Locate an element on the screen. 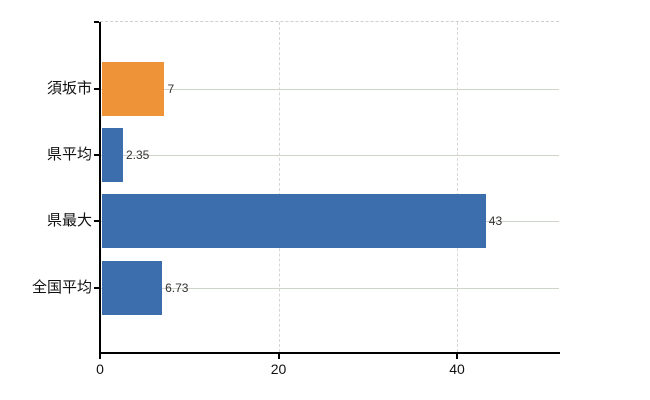 This screenshot has height=400, width=650. x-tick-label: 0 is located at coordinates (100, 369).